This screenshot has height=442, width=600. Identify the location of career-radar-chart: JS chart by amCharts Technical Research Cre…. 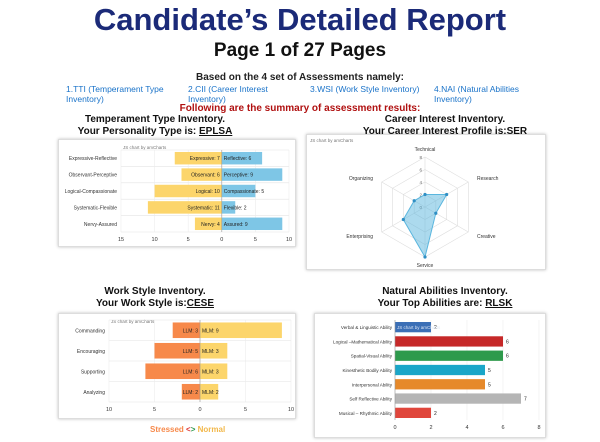
(404, 203).